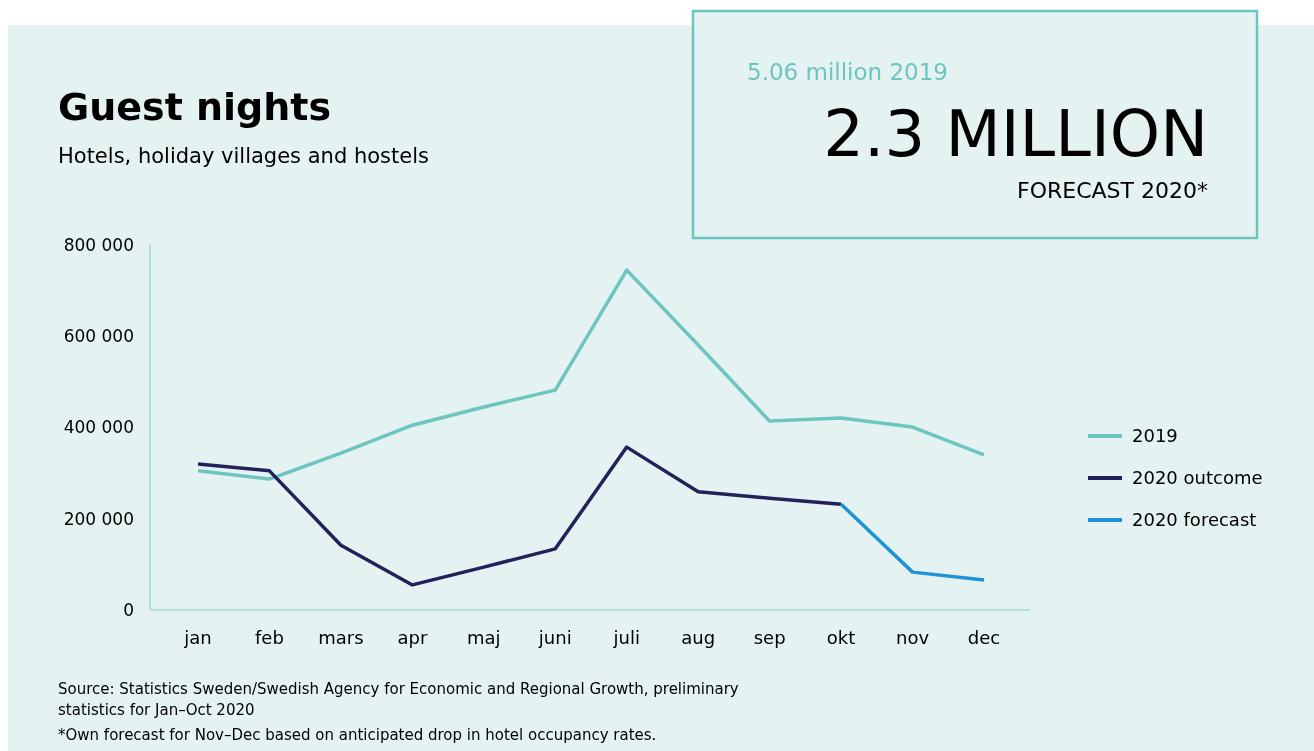  What do you see at coordinates (243, 156) in the screenshot?
I see `chart-subtitle: Hotels, holiday villages and hostels` at bounding box center [243, 156].